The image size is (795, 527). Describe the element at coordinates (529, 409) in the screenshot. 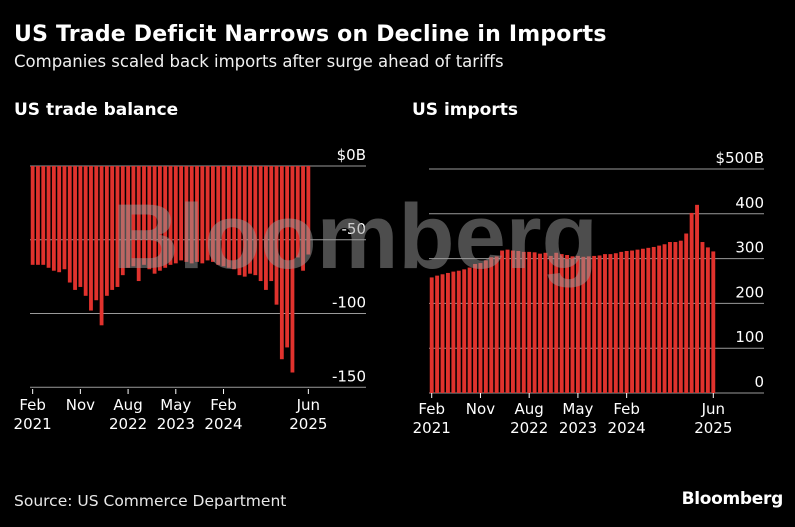

I see `imports-xtick-label: Aug` at that location.